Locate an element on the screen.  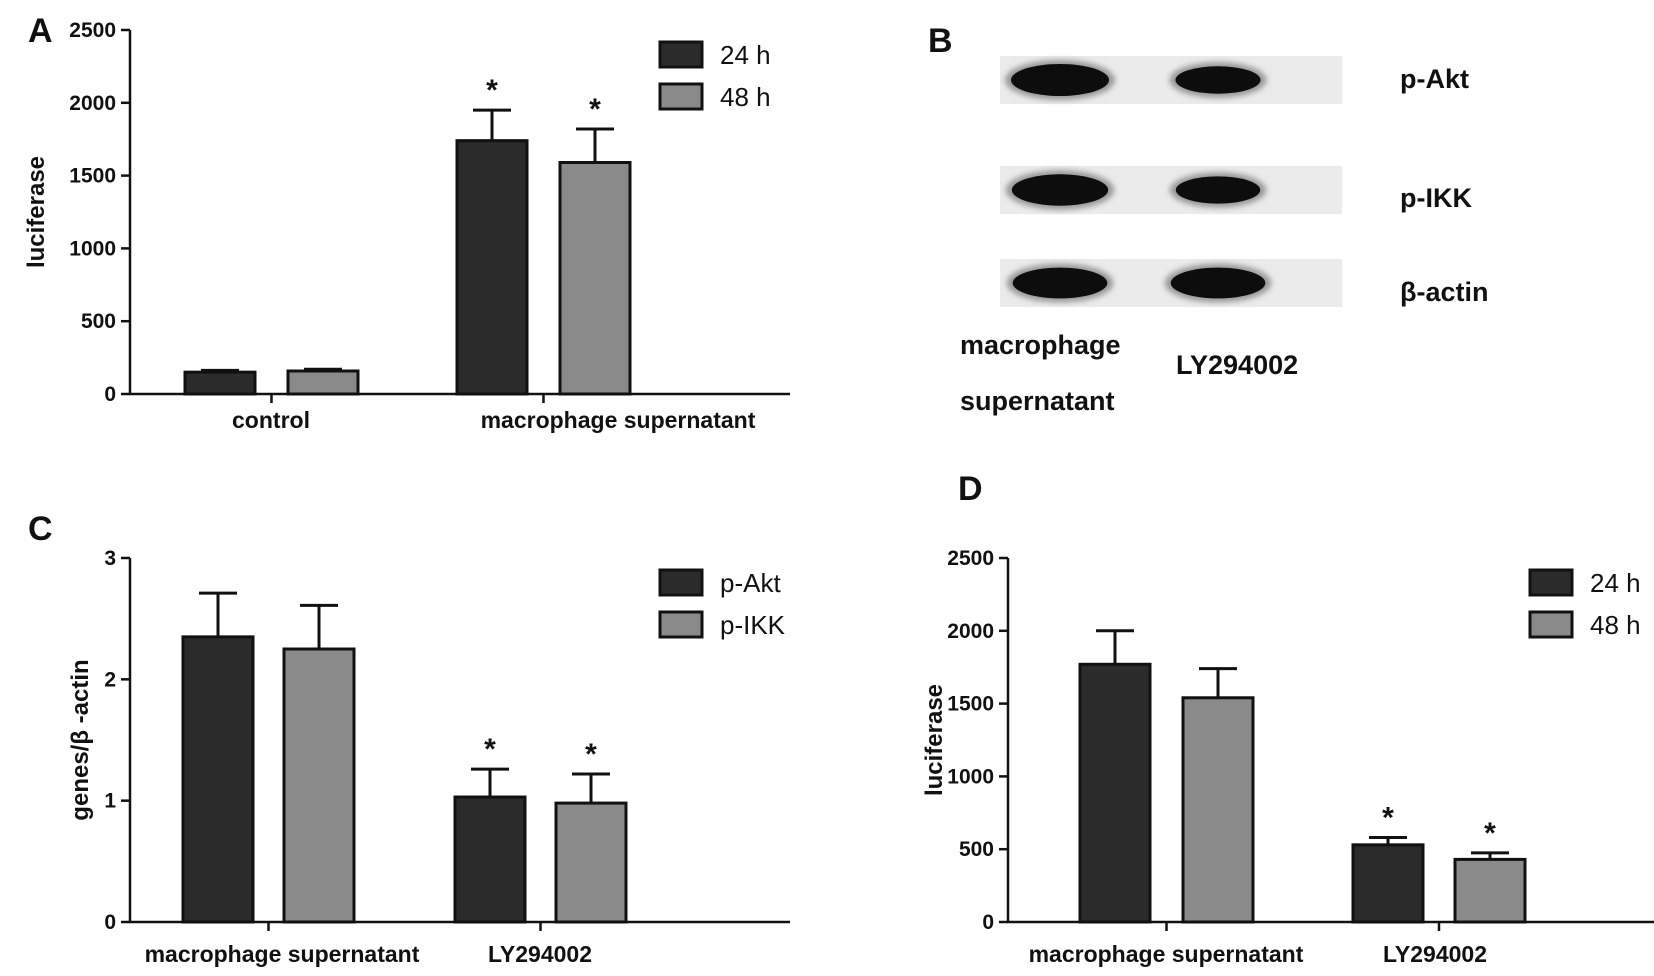
panel-letter-d: D is located at coordinates (970, 489).